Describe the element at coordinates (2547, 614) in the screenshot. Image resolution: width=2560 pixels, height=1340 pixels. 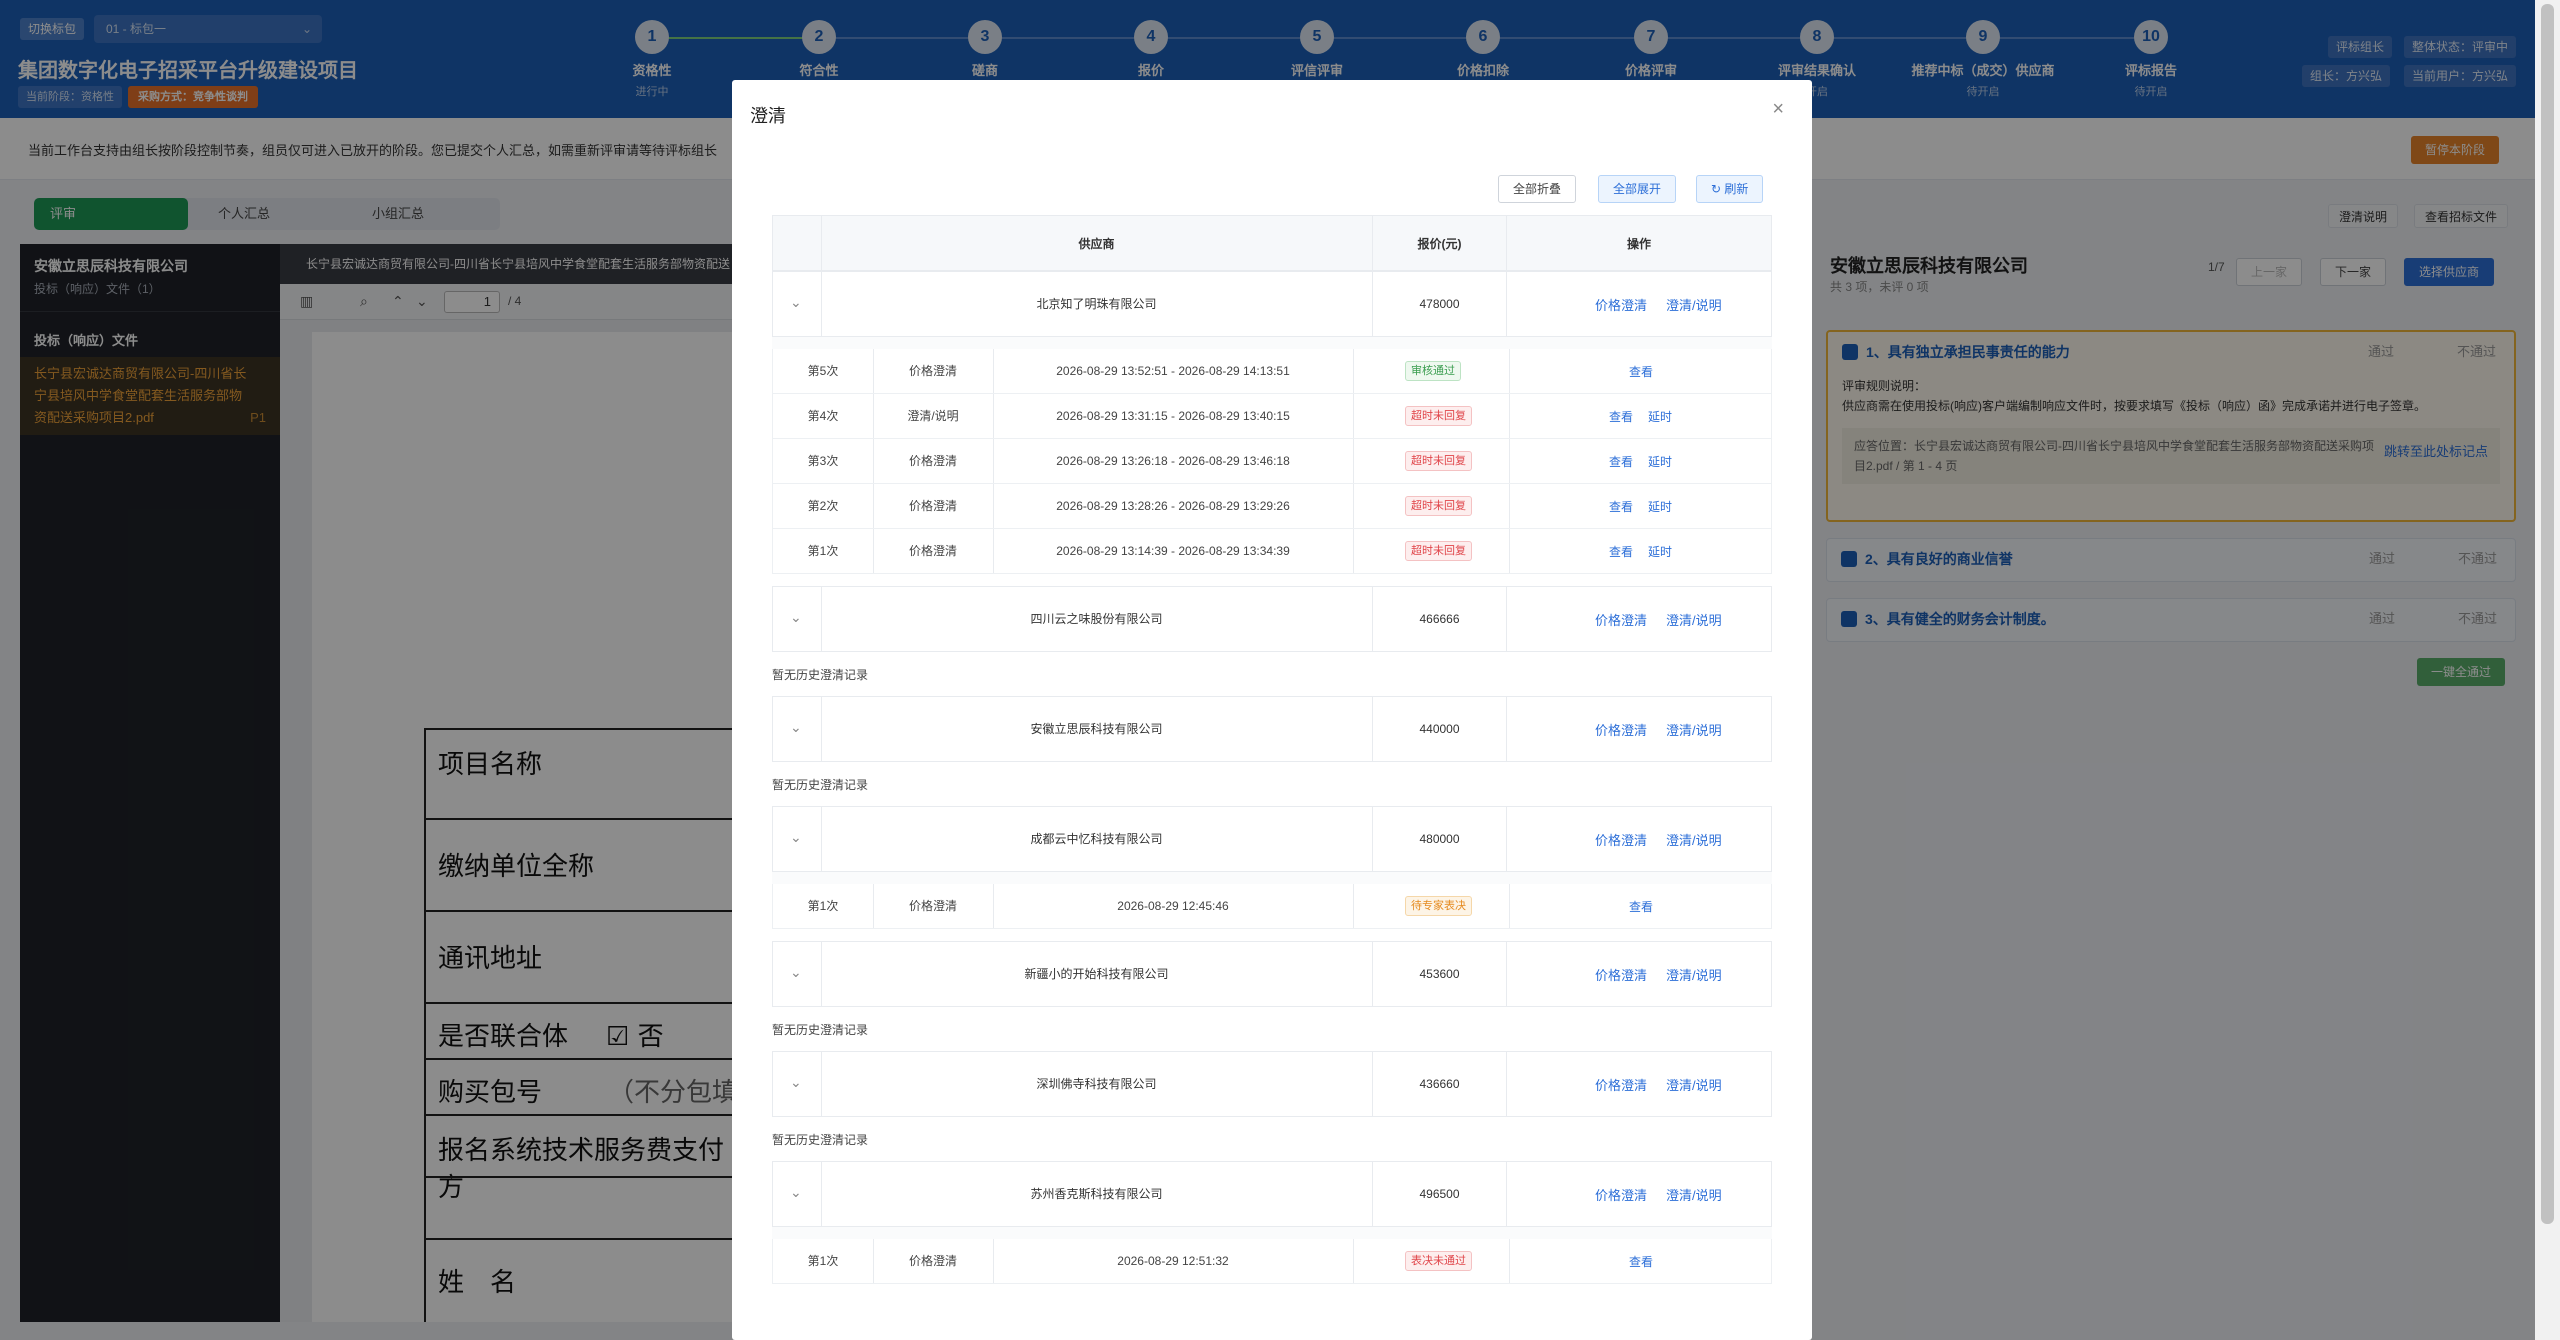
I see `scrollbar-thumb` at that location.